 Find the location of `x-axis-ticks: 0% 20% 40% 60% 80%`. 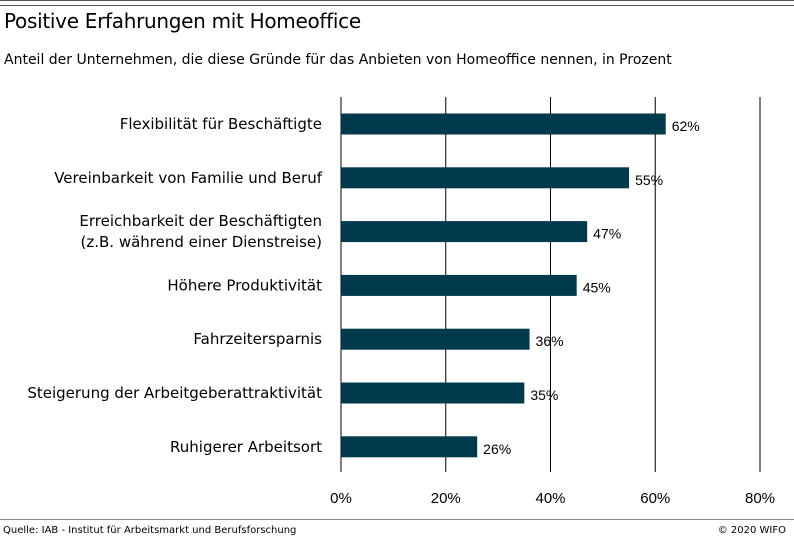

x-axis-ticks: 0% 20% 40% 60% 80% is located at coordinates (552, 498).